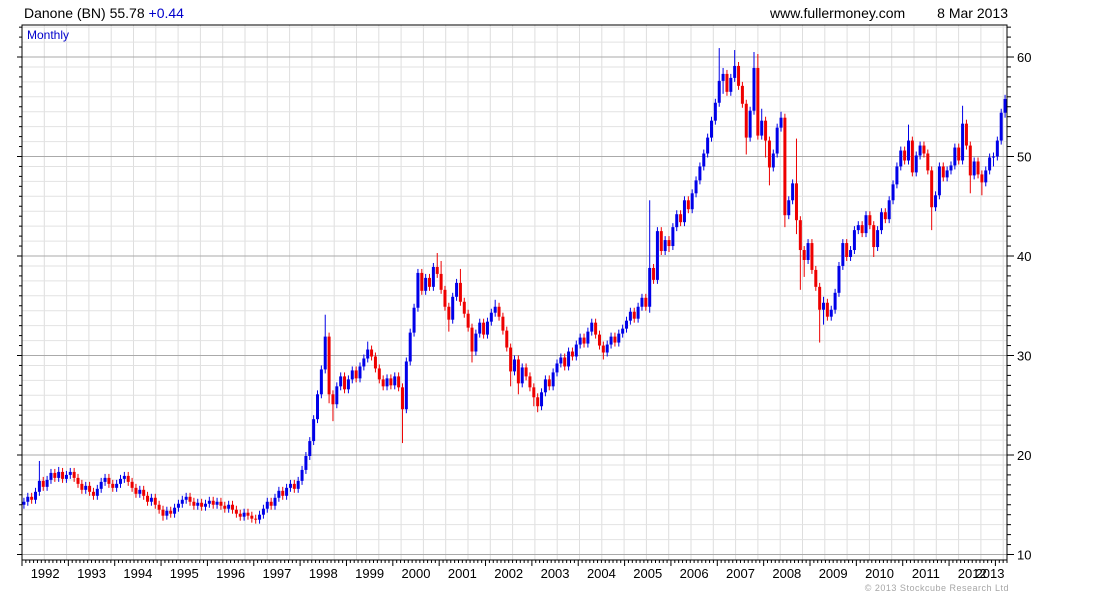 The image size is (1100, 600). Describe the element at coordinates (184, 573) in the screenshot. I see `svg-text: 1995` at that location.